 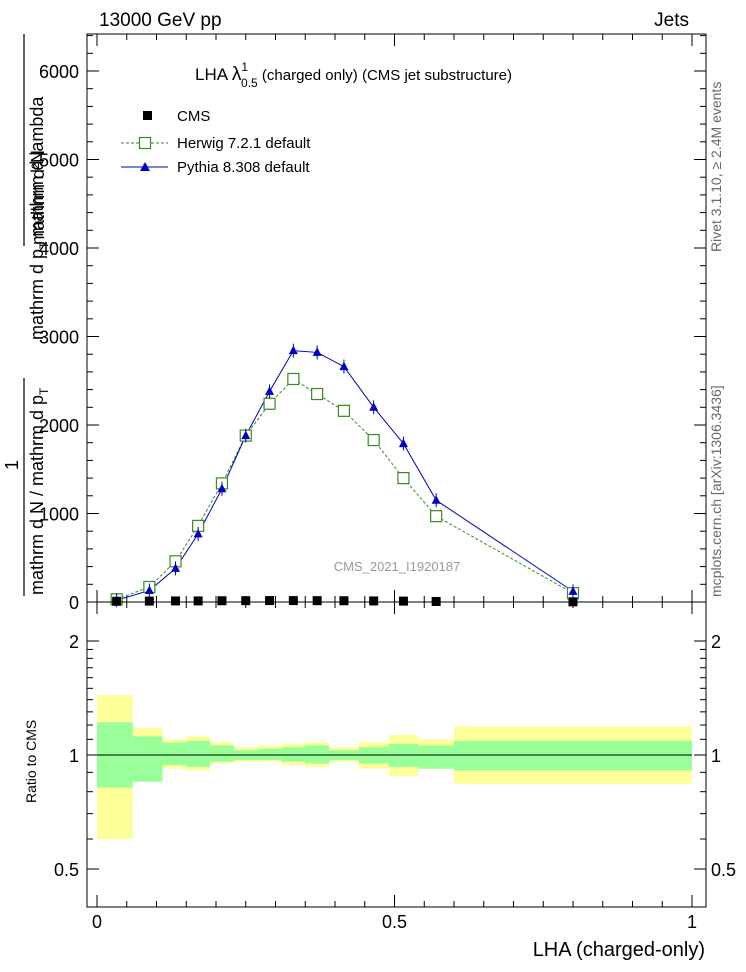 What do you see at coordinates (37, 495) in the screenshot?
I see `ylabel-bottom-main: mathrm d N / mathrm d p` at bounding box center [37, 495].